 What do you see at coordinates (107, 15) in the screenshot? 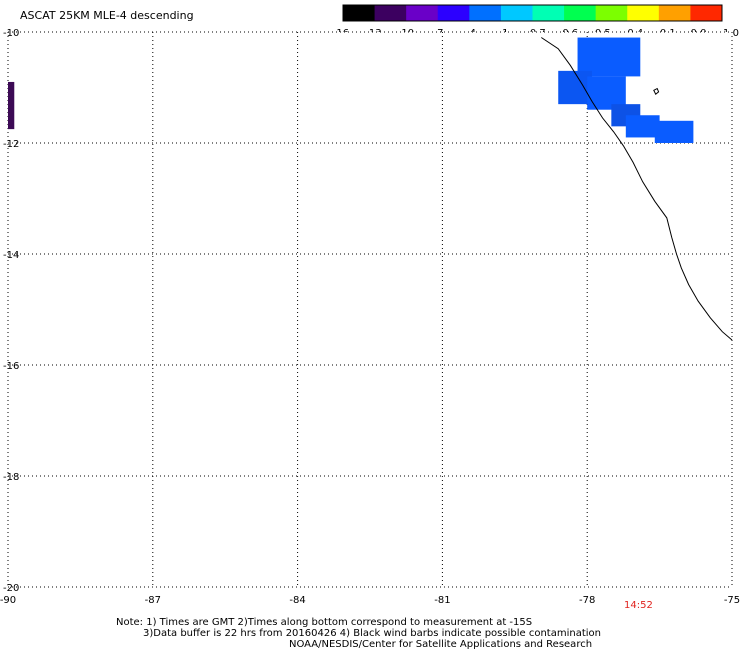
I see `figure-title: ASCAT 25KM MLE-4 descending` at bounding box center [107, 15].